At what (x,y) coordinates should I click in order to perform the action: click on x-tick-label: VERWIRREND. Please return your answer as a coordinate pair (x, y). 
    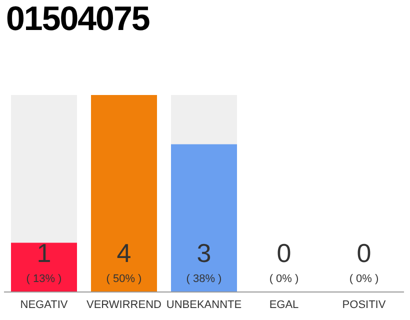
    Looking at the image, I should click on (124, 304).